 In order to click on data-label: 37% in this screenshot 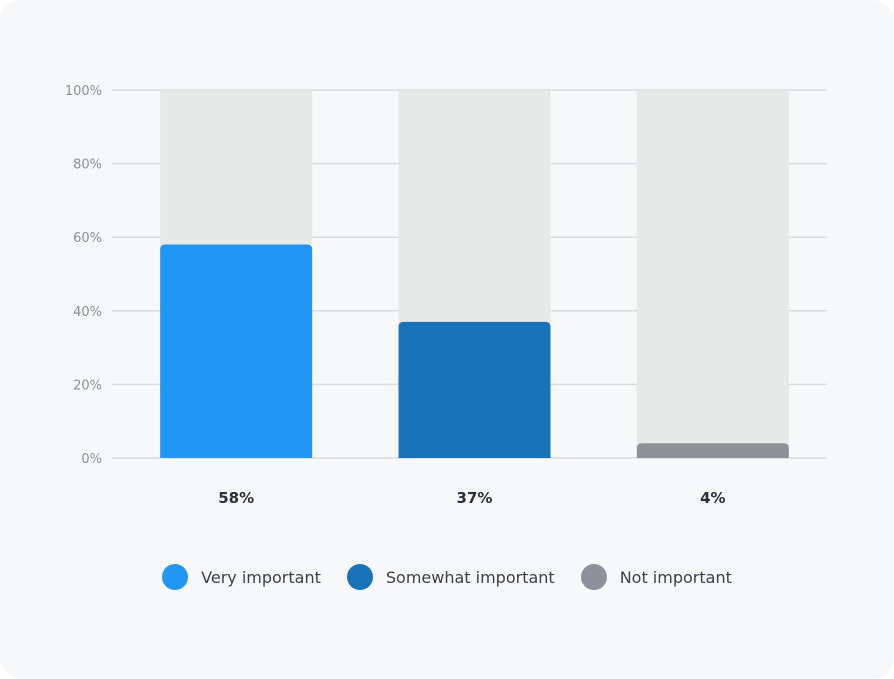, I will do `click(475, 498)`.